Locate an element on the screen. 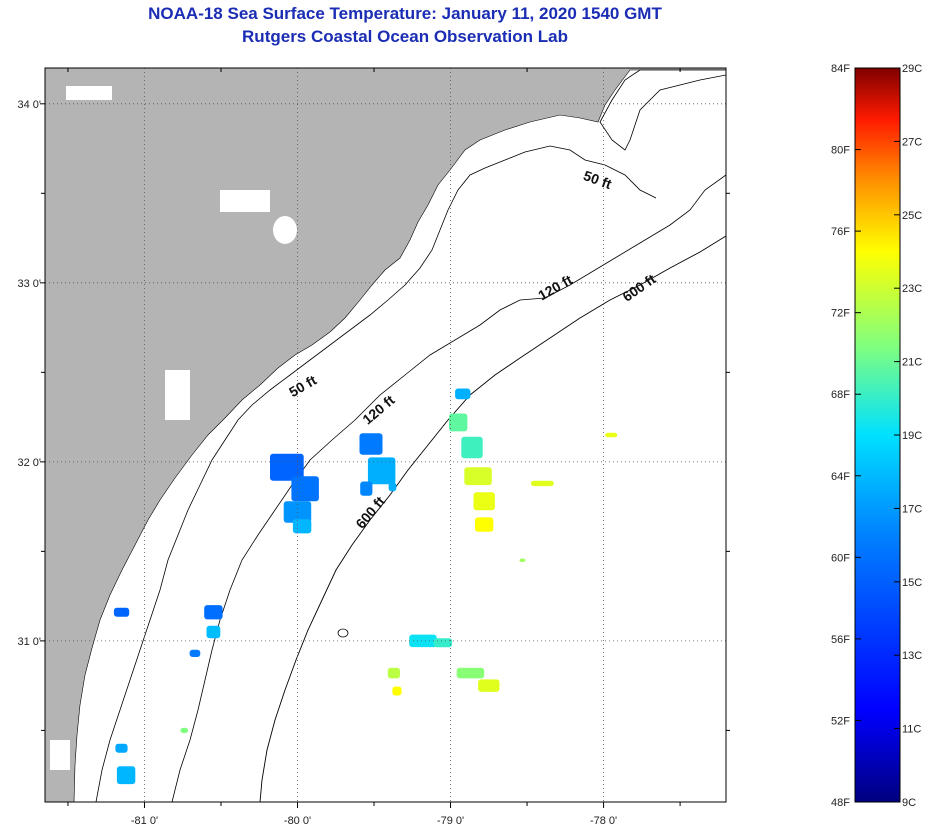 The image size is (928, 832). colorbar-c-label: 17C is located at coordinates (912, 509).